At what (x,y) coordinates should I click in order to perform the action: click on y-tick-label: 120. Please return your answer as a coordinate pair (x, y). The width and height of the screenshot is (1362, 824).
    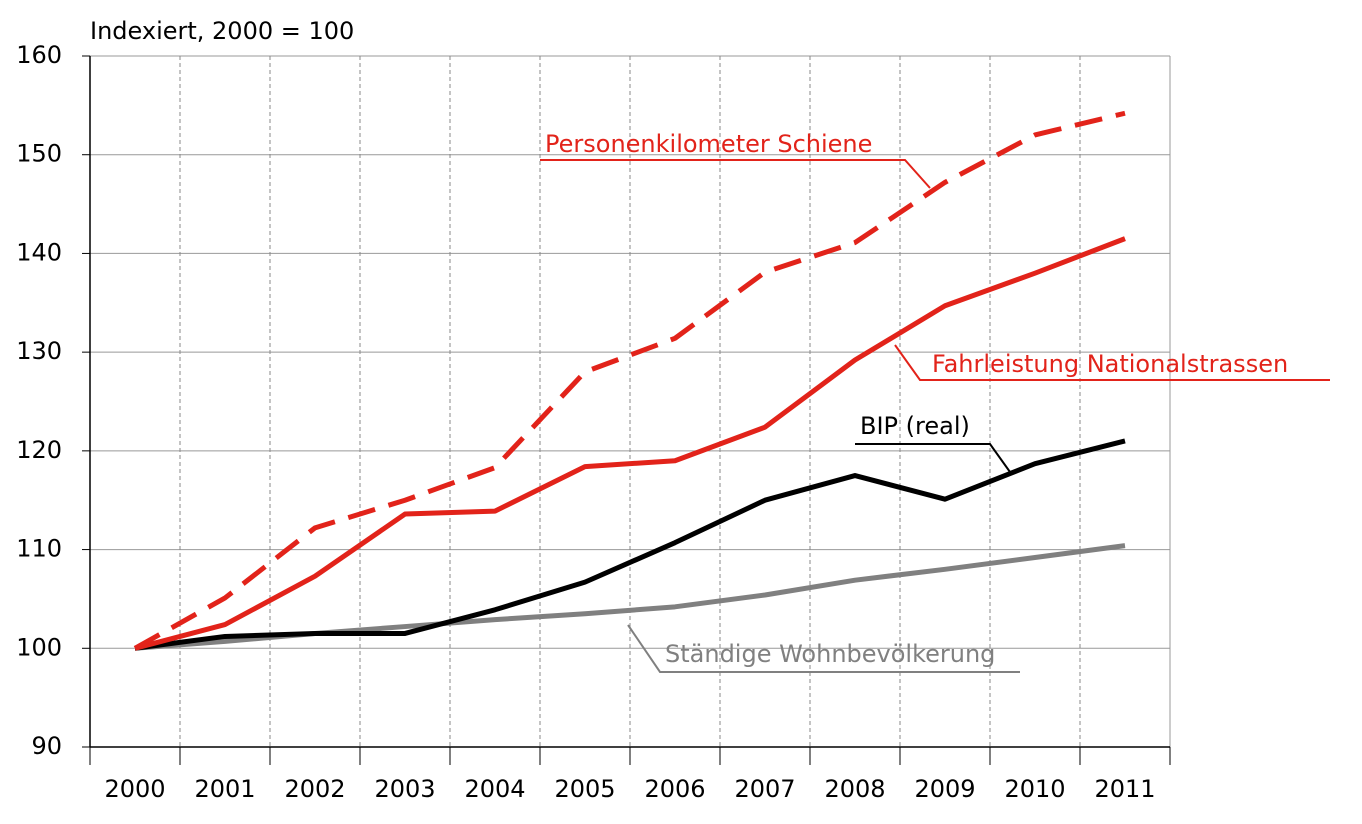
    Looking at the image, I should click on (39, 450).